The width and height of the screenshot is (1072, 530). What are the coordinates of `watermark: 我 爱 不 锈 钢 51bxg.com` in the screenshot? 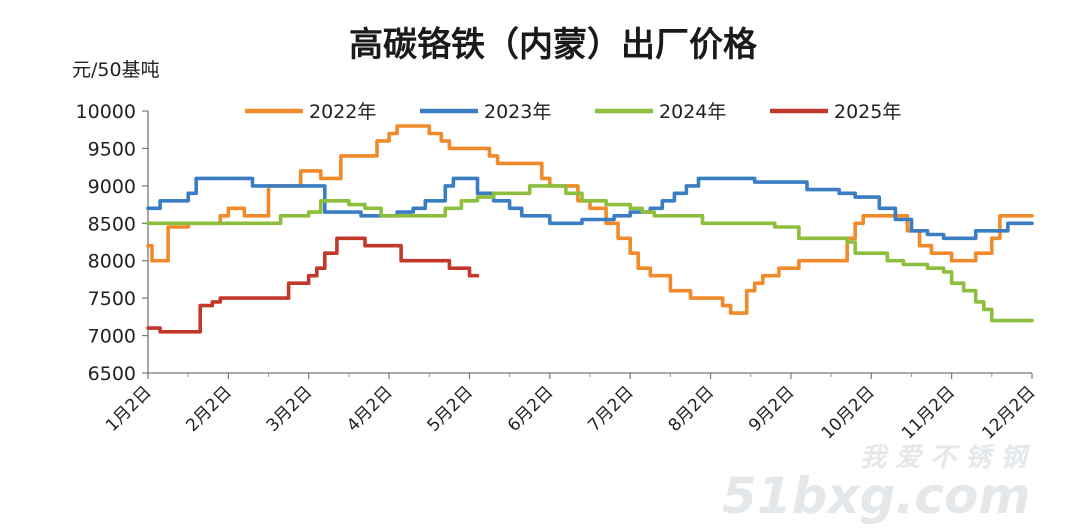 It's located at (876, 484).